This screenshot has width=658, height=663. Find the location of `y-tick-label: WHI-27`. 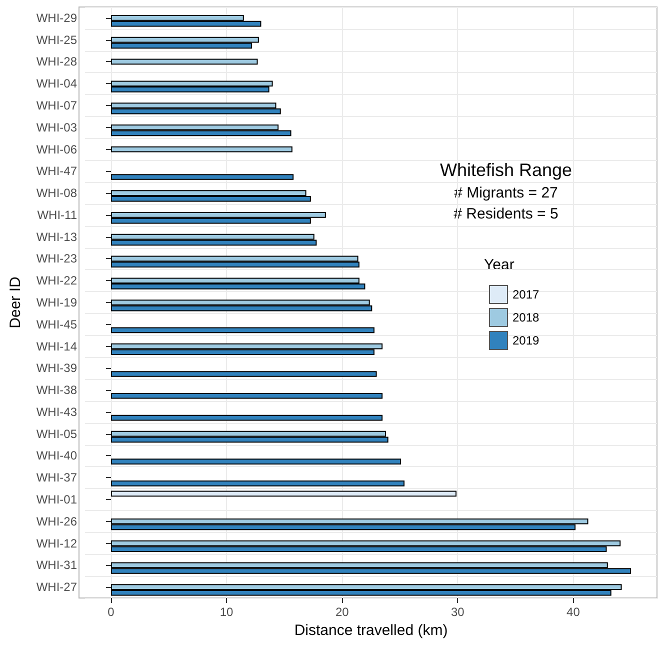

y-tick-label: WHI-27 is located at coordinates (57, 587).